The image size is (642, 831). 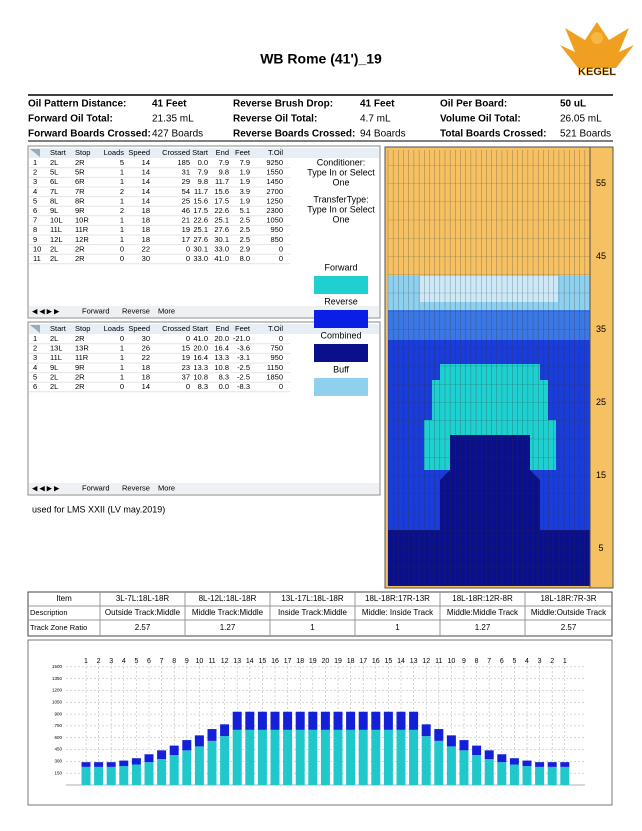 I want to click on x-tick-label: 4, so click(x=124, y=661).